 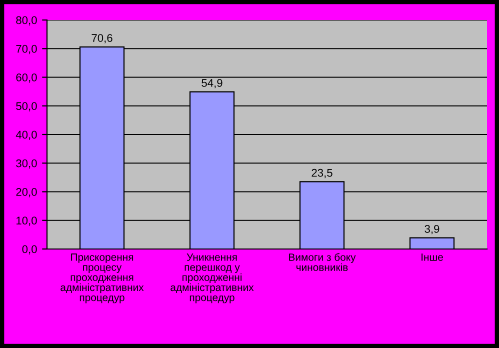 What do you see at coordinates (26, 164) in the screenshot?
I see `y-tick-label: 30,0` at bounding box center [26, 164].